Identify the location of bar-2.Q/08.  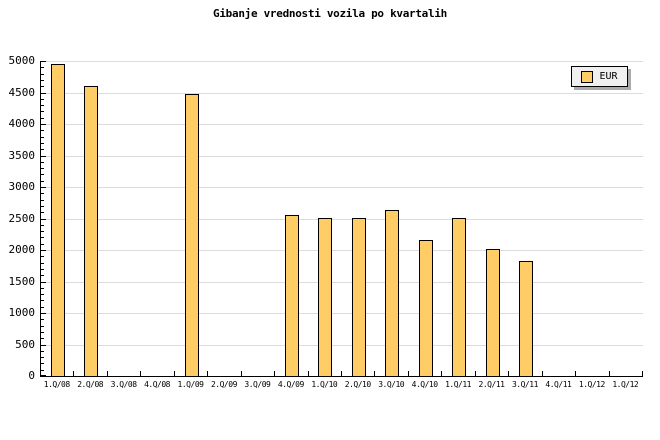
(91, 231).